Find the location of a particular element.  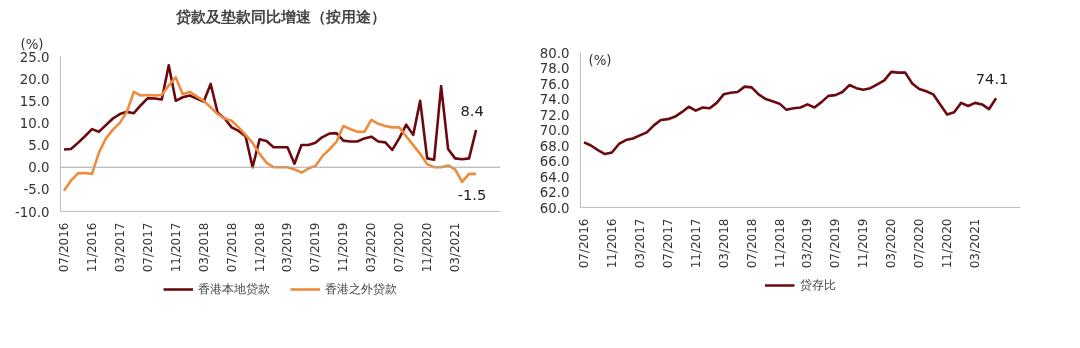

y-tick-label: 0.0 is located at coordinates (39, 168).